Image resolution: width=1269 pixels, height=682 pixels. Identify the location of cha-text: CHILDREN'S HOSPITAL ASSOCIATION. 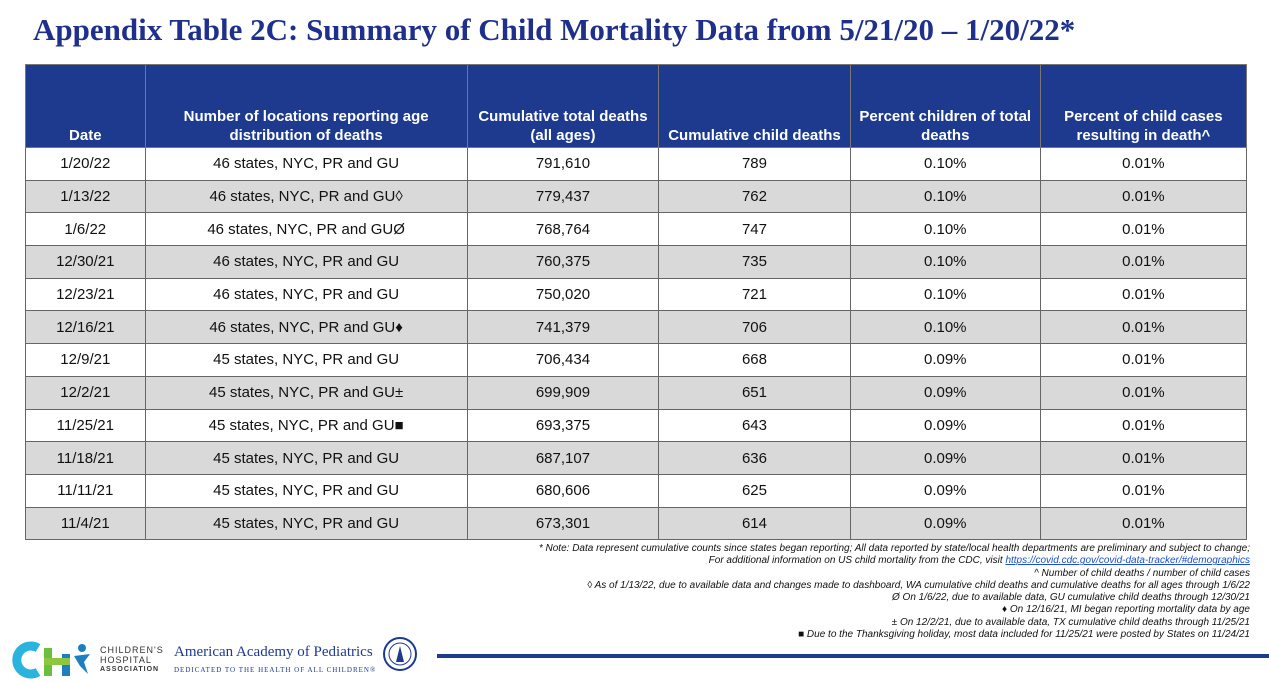
(132, 660).